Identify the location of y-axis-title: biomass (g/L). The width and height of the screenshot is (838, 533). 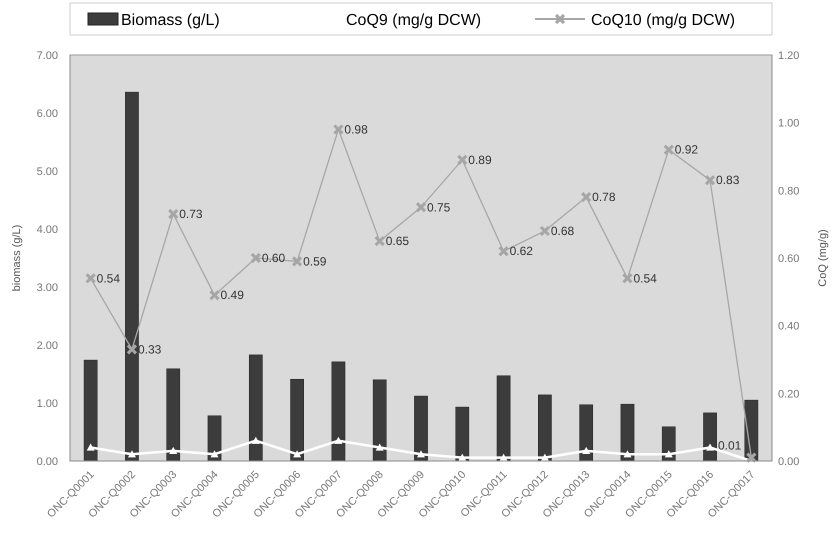
(17, 258).